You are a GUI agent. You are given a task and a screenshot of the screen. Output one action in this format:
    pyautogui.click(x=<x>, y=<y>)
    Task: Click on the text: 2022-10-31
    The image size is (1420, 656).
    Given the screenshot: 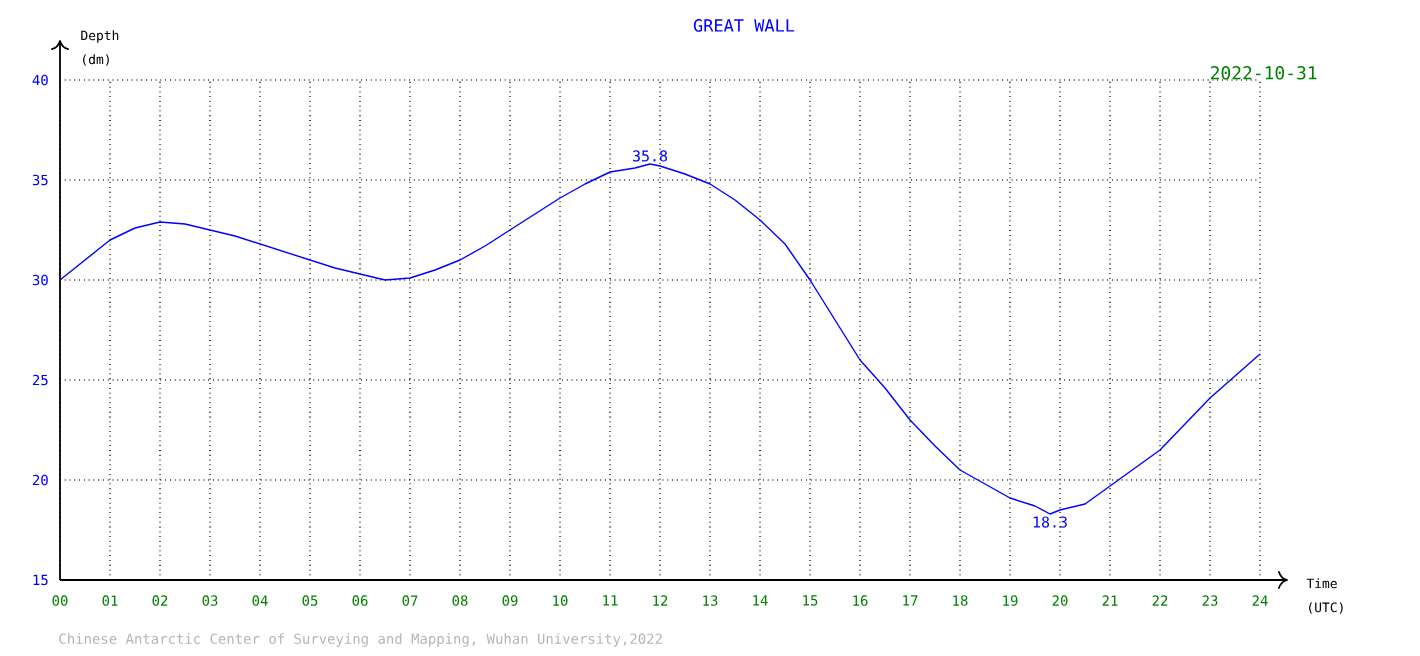 What is the action you would take?
    pyautogui.click(x=1263, y=73)
    